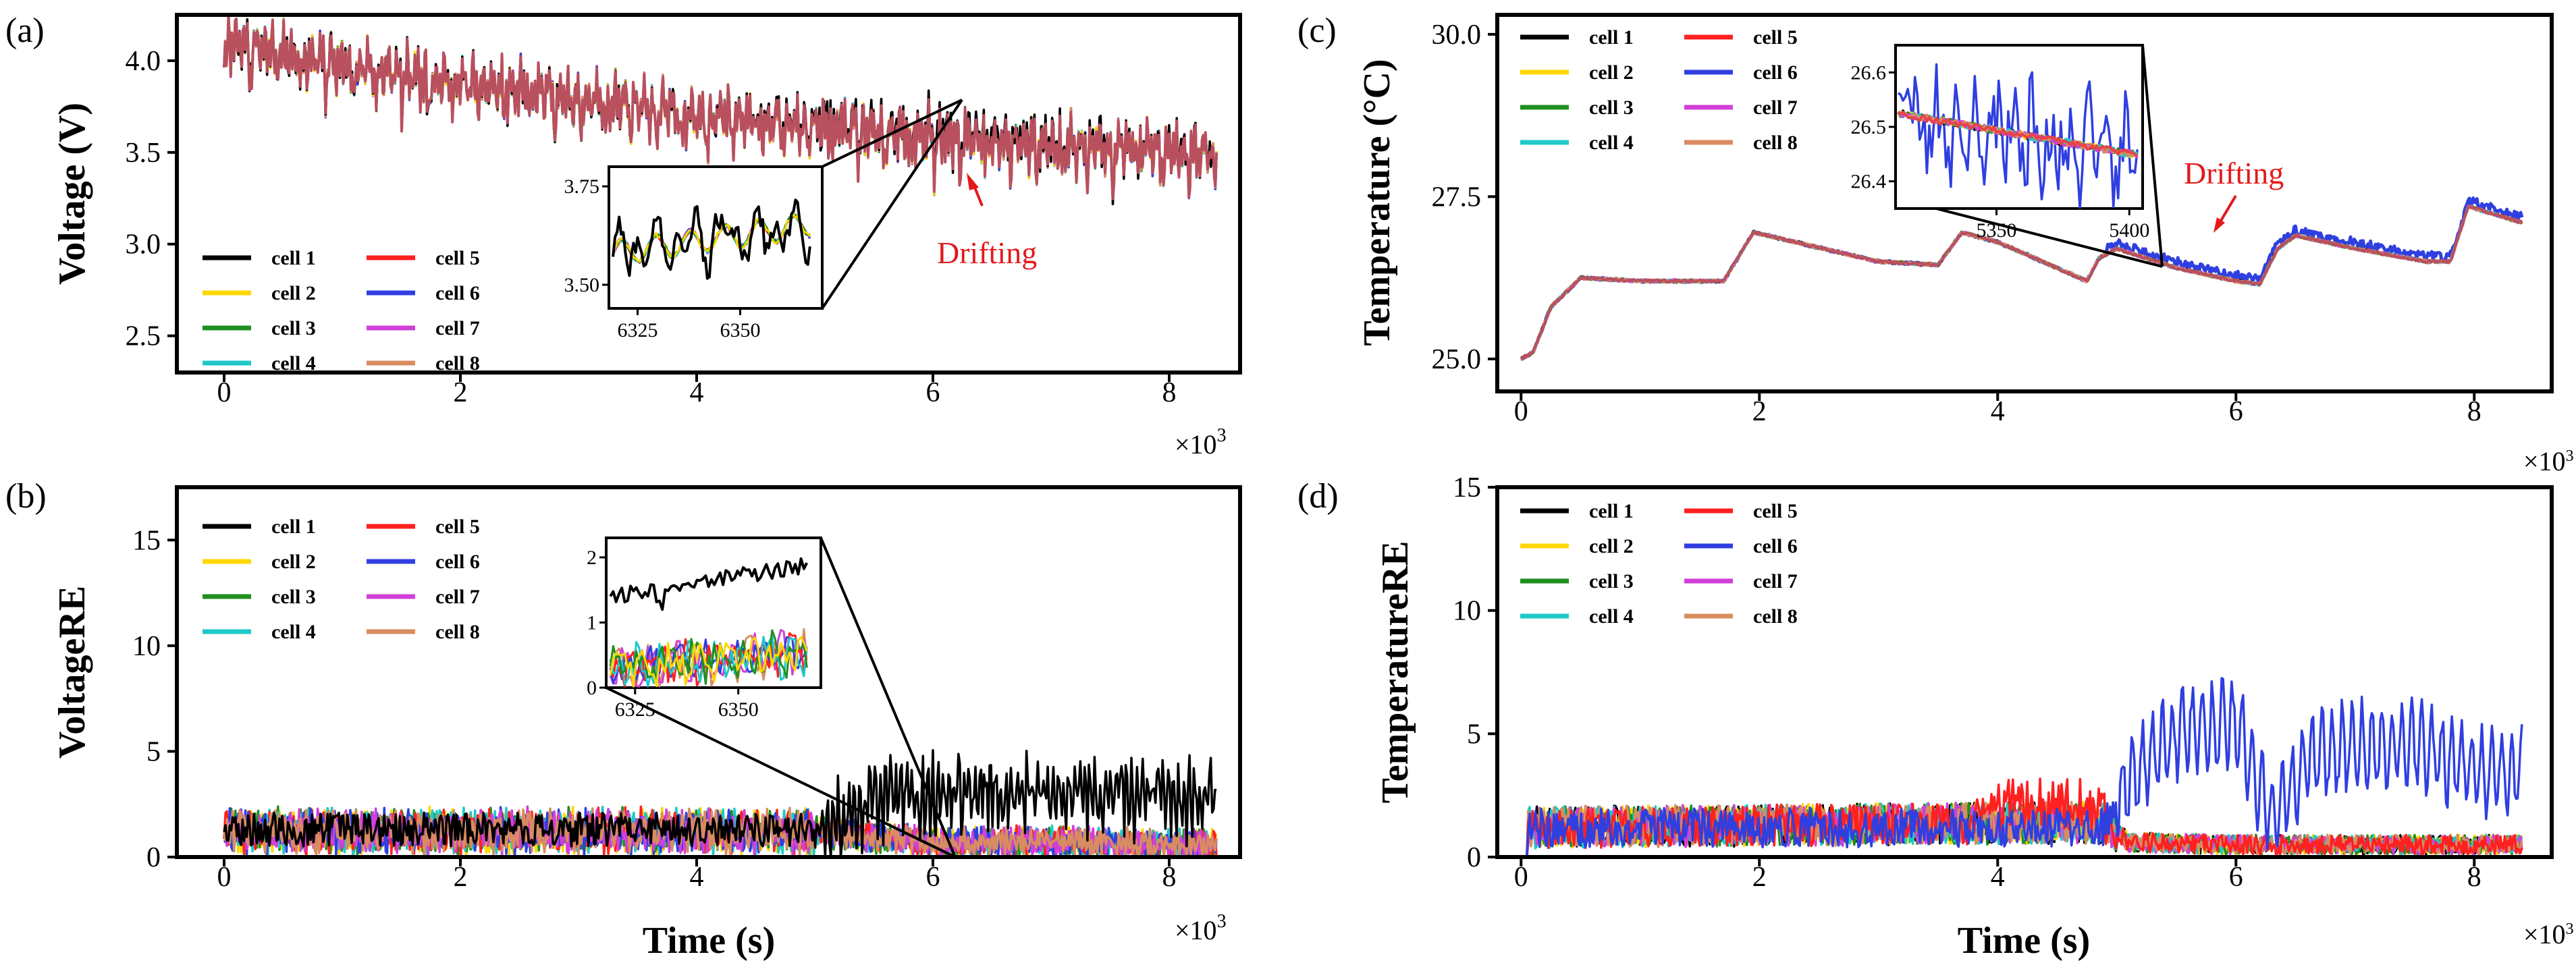  Describe the element at coordinates (293, 527) in the screenshot. I see `legend-label-b-1: cell 1` at that location.